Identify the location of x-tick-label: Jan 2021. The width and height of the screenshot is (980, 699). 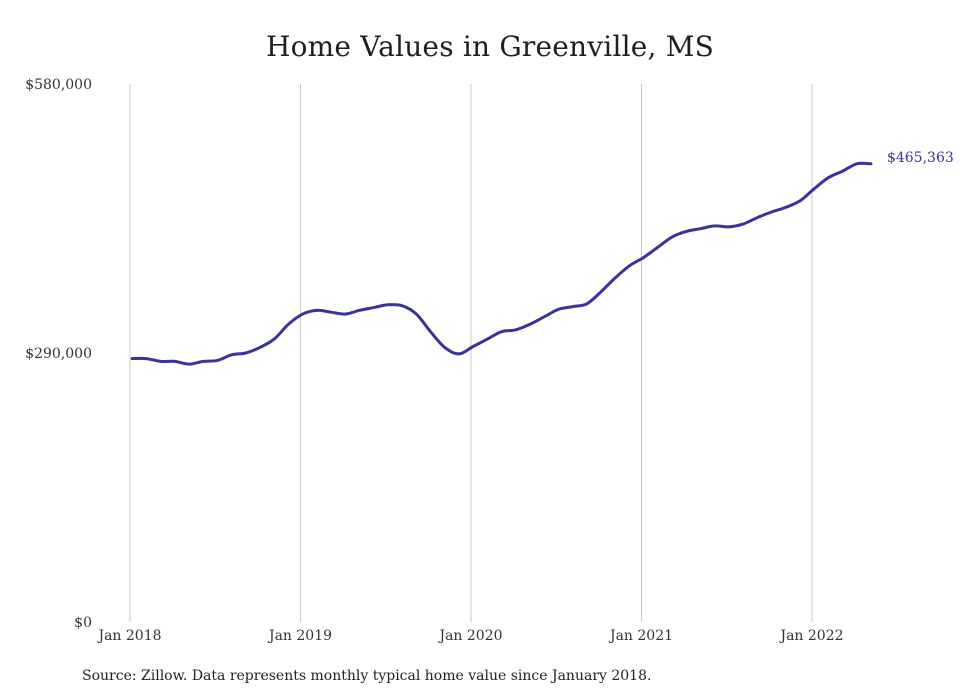
(640, 636).